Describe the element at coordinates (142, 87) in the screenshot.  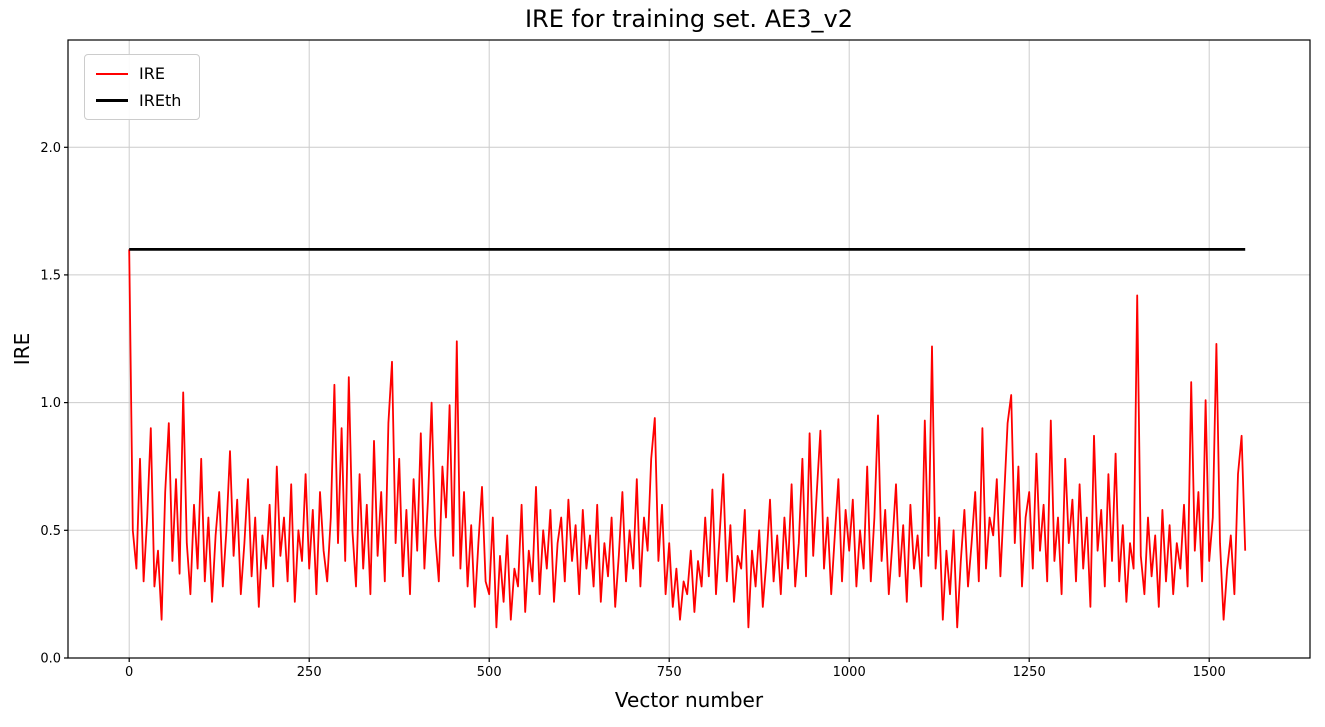
I see `legend: IRE IREth` at that location.